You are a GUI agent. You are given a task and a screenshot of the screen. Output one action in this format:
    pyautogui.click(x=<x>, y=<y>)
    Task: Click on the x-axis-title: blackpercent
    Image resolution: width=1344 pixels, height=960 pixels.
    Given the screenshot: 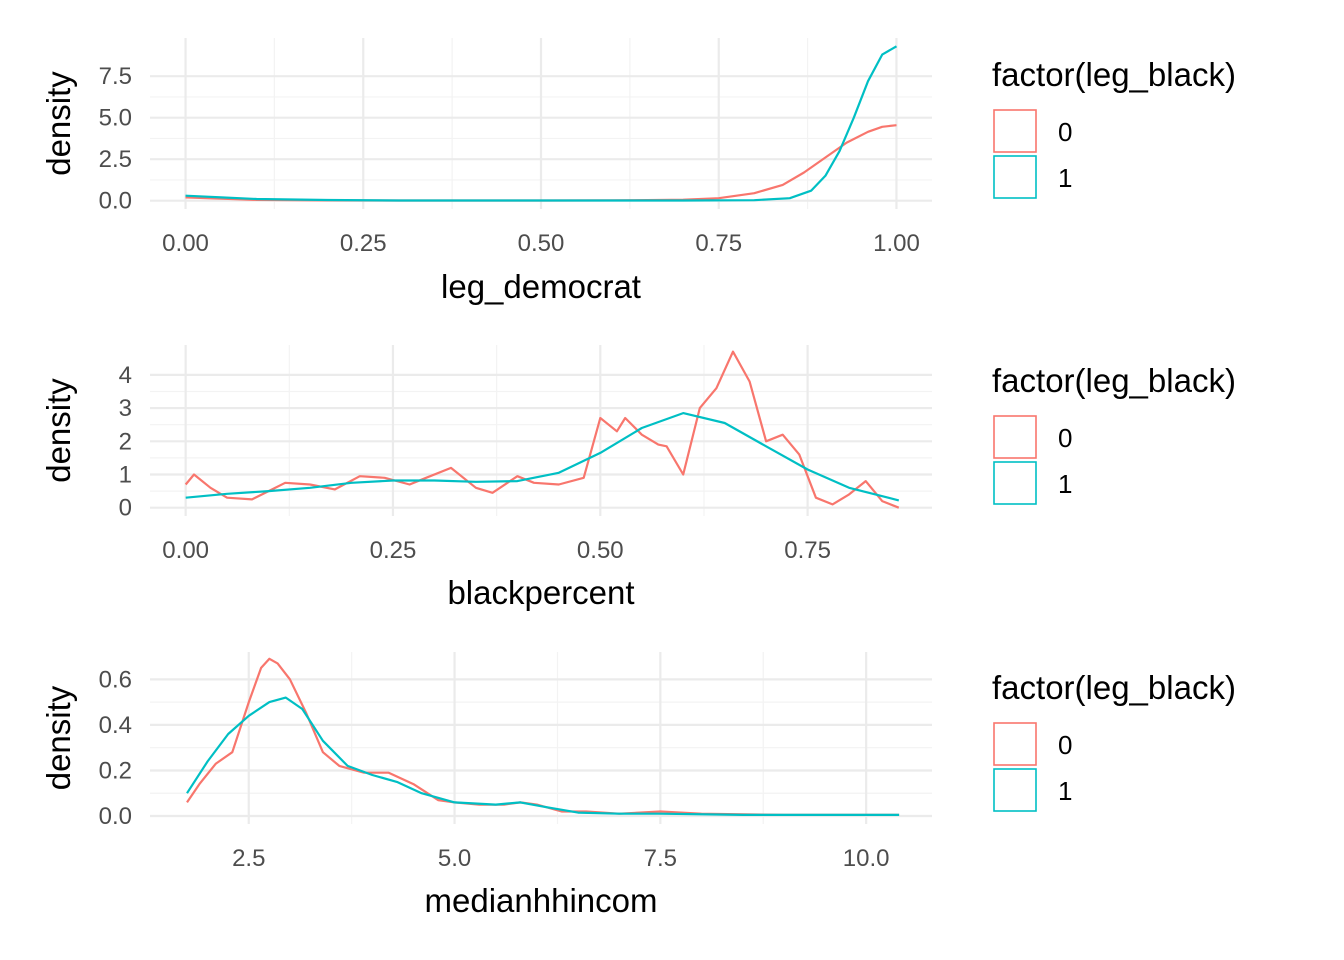 What is the action you would take?
    pyautogui.click(x=540, y=592)
    